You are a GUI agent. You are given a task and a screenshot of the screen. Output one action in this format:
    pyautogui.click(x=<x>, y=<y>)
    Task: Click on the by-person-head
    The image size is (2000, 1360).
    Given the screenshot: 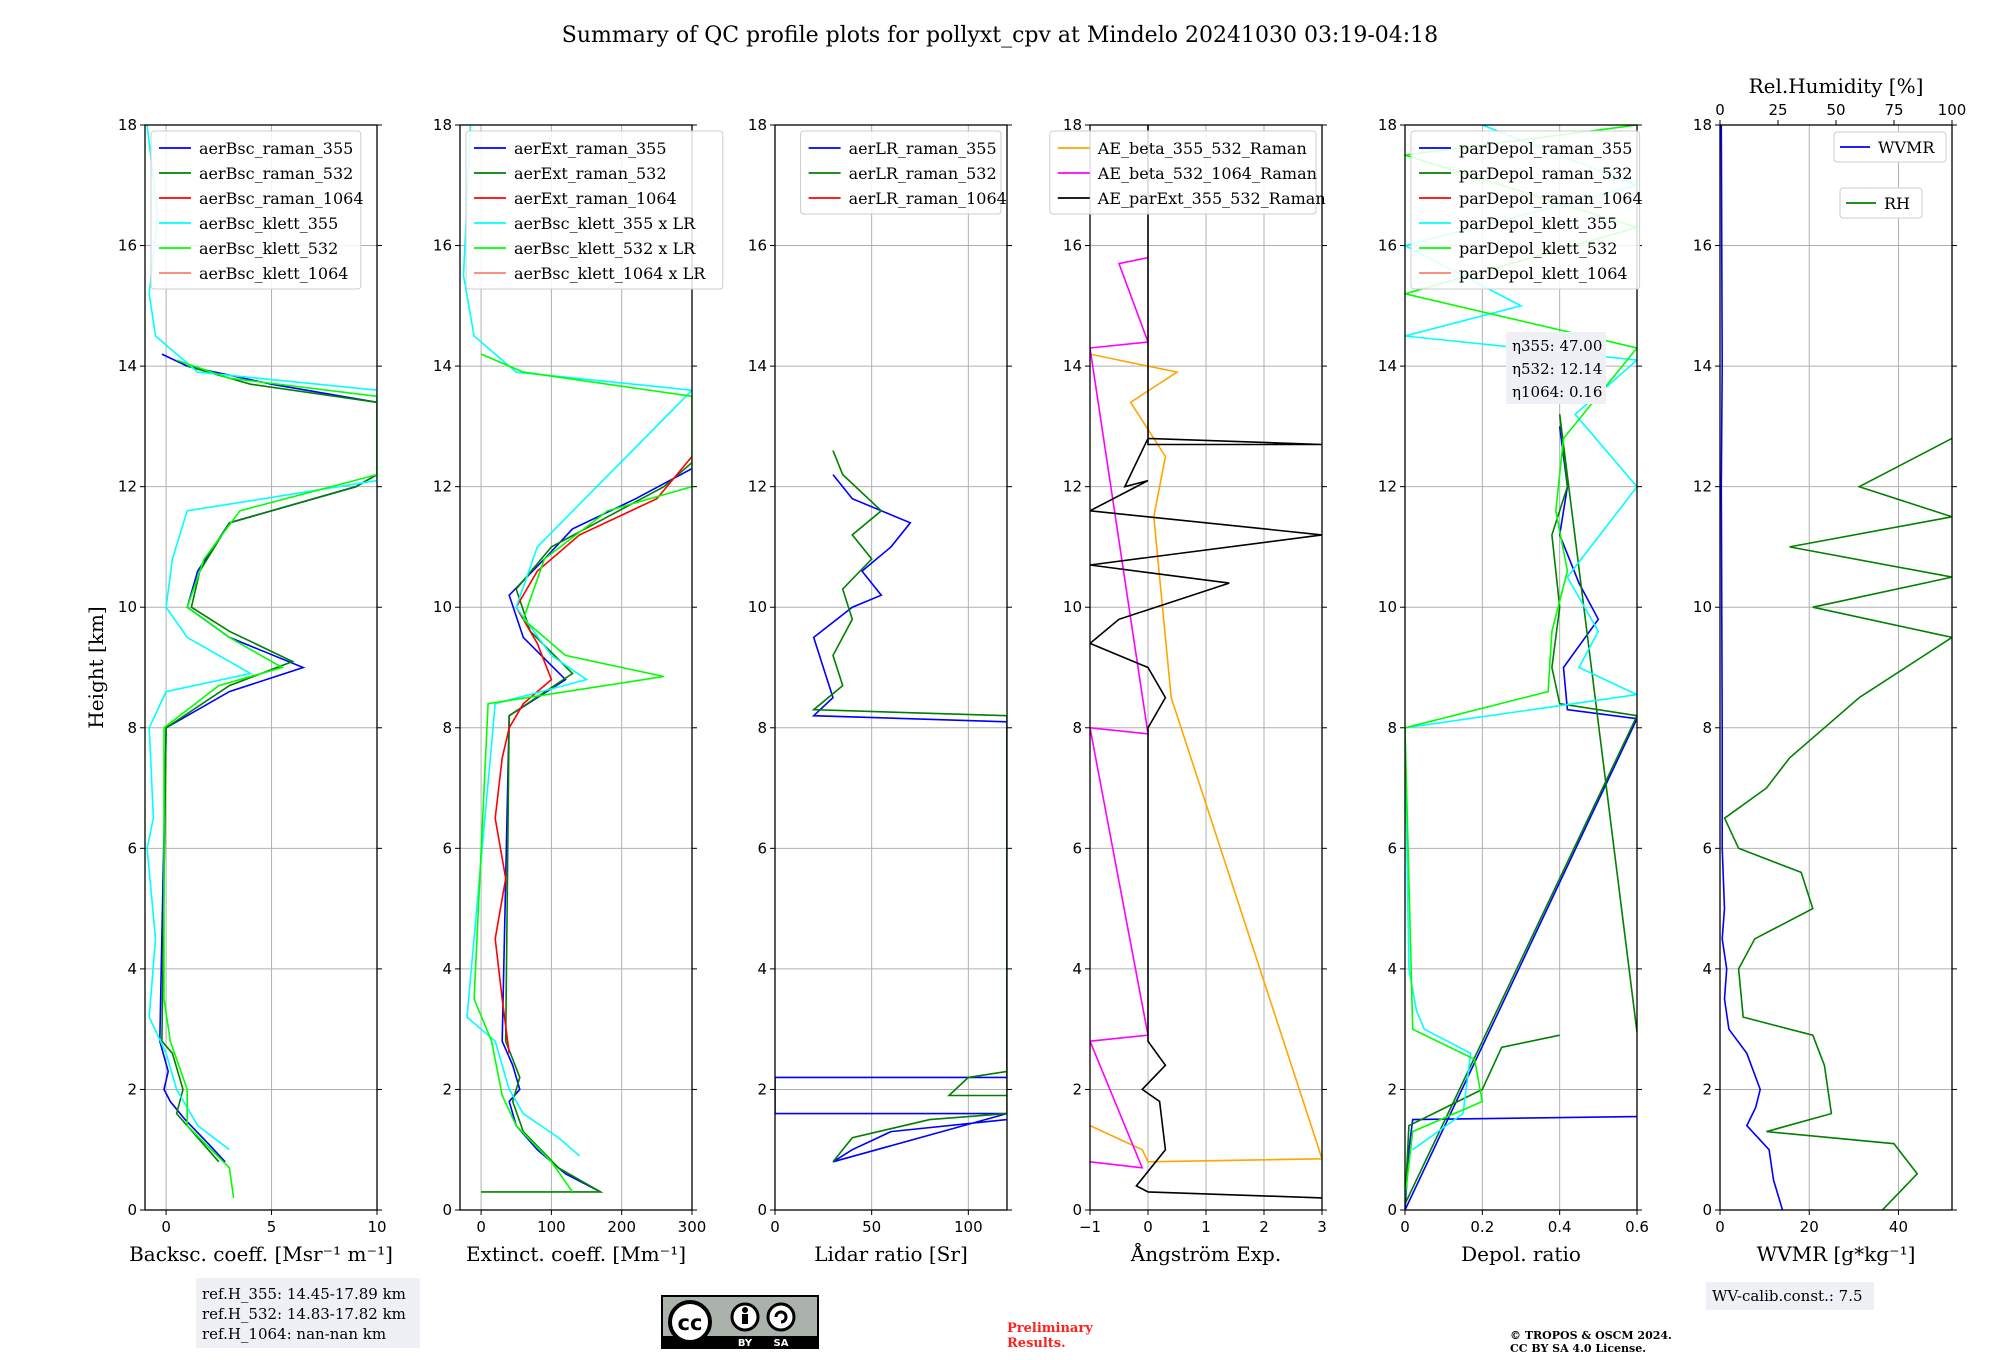 What is the action you would take?
    pyautogui.click(x=745, y=1310)
    